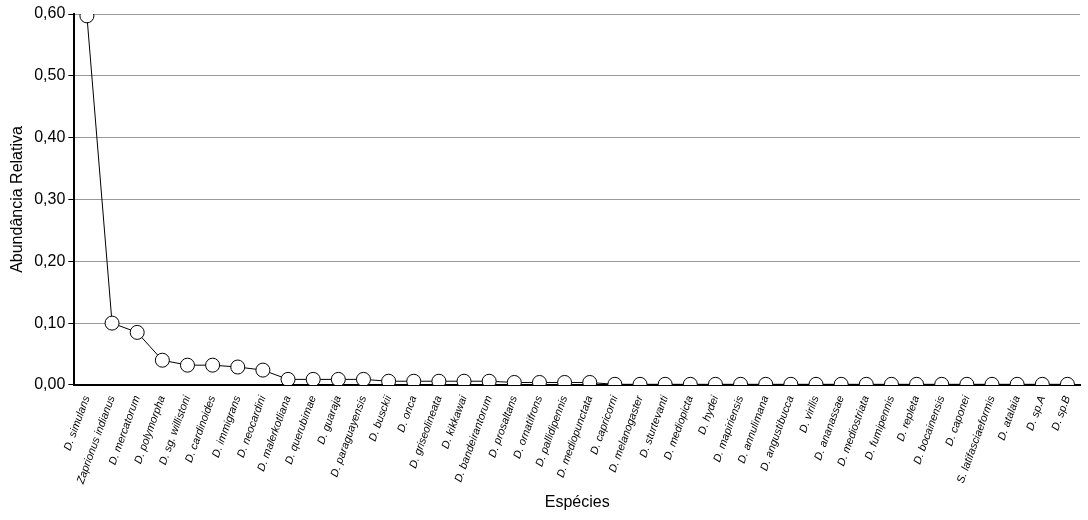 This screenshot has width=1088, height=520. What do you see at coordinates (708, 414) in the screenshot?
I see `x-tick-label: D. hydei` at bounding box center [708, 414].